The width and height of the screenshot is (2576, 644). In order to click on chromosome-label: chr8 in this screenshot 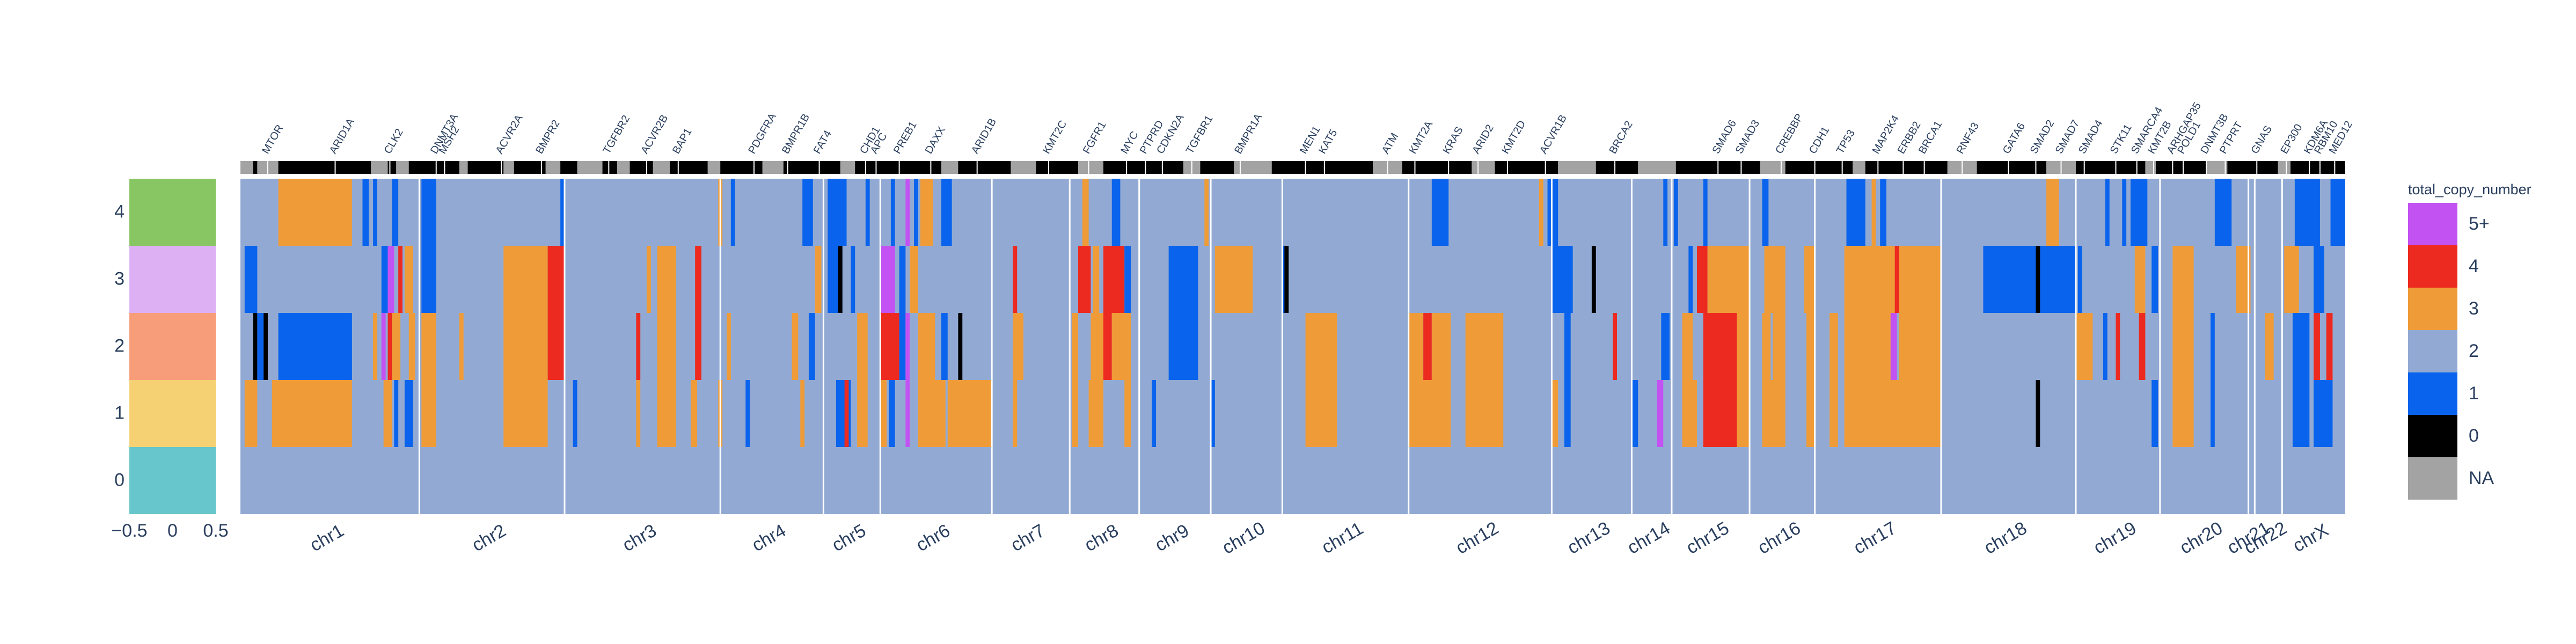, I will do `click(1101, 537)`.